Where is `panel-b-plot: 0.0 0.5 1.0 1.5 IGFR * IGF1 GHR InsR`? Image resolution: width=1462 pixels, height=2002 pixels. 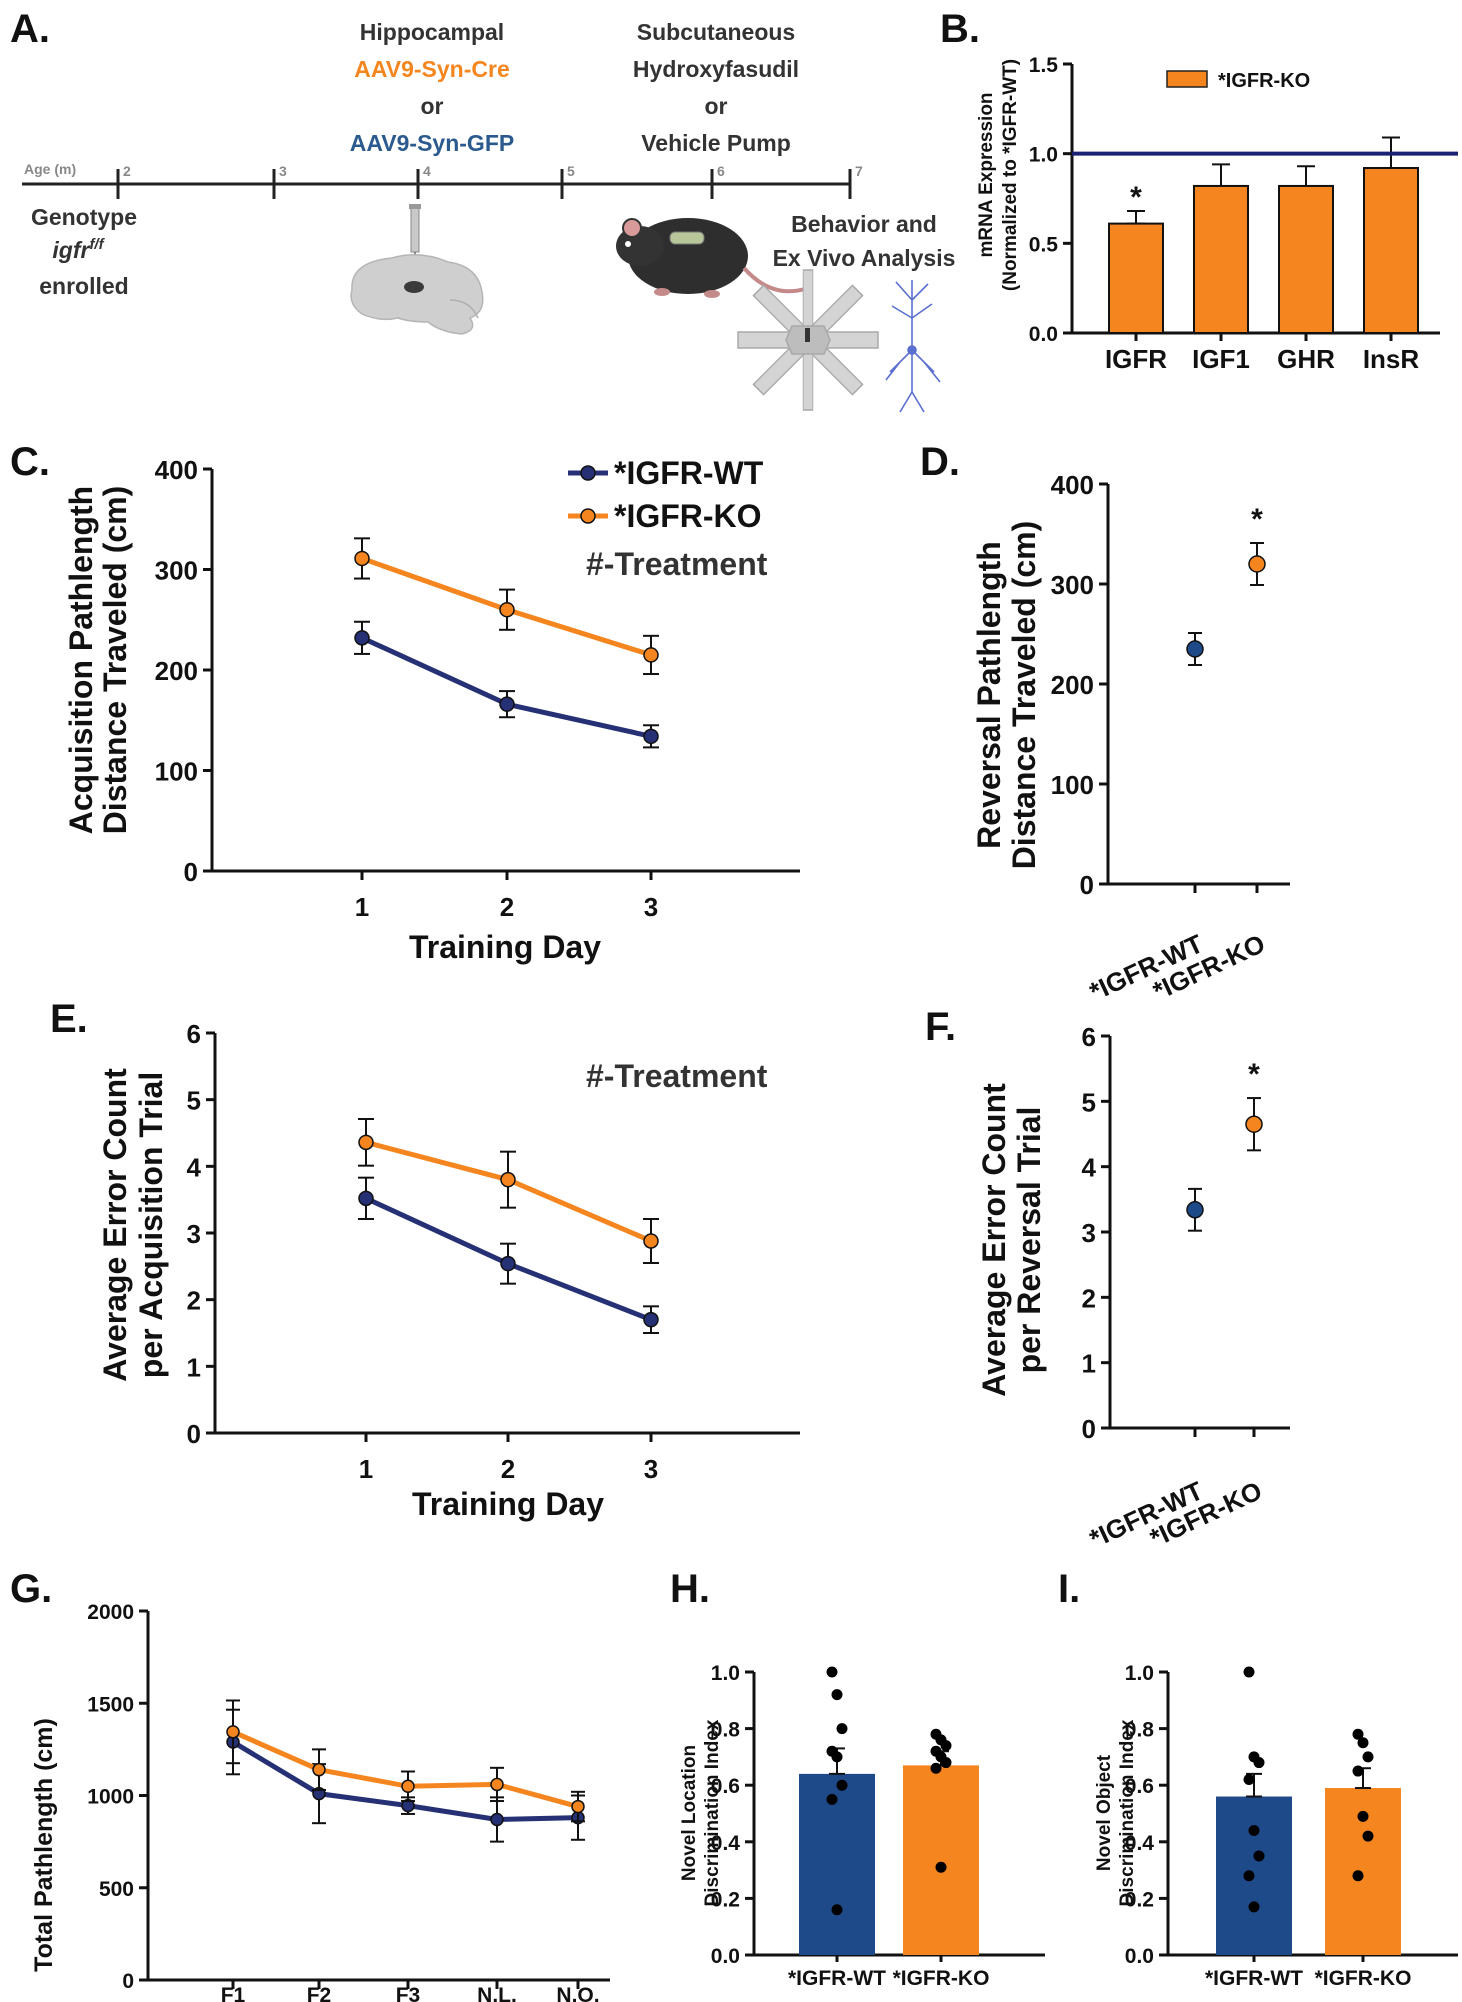
panel-b-plot: 0.0 0.5 1.0 1.5 IGFR * IGF1 GHR InsR is located at coordinates (1243, 214).